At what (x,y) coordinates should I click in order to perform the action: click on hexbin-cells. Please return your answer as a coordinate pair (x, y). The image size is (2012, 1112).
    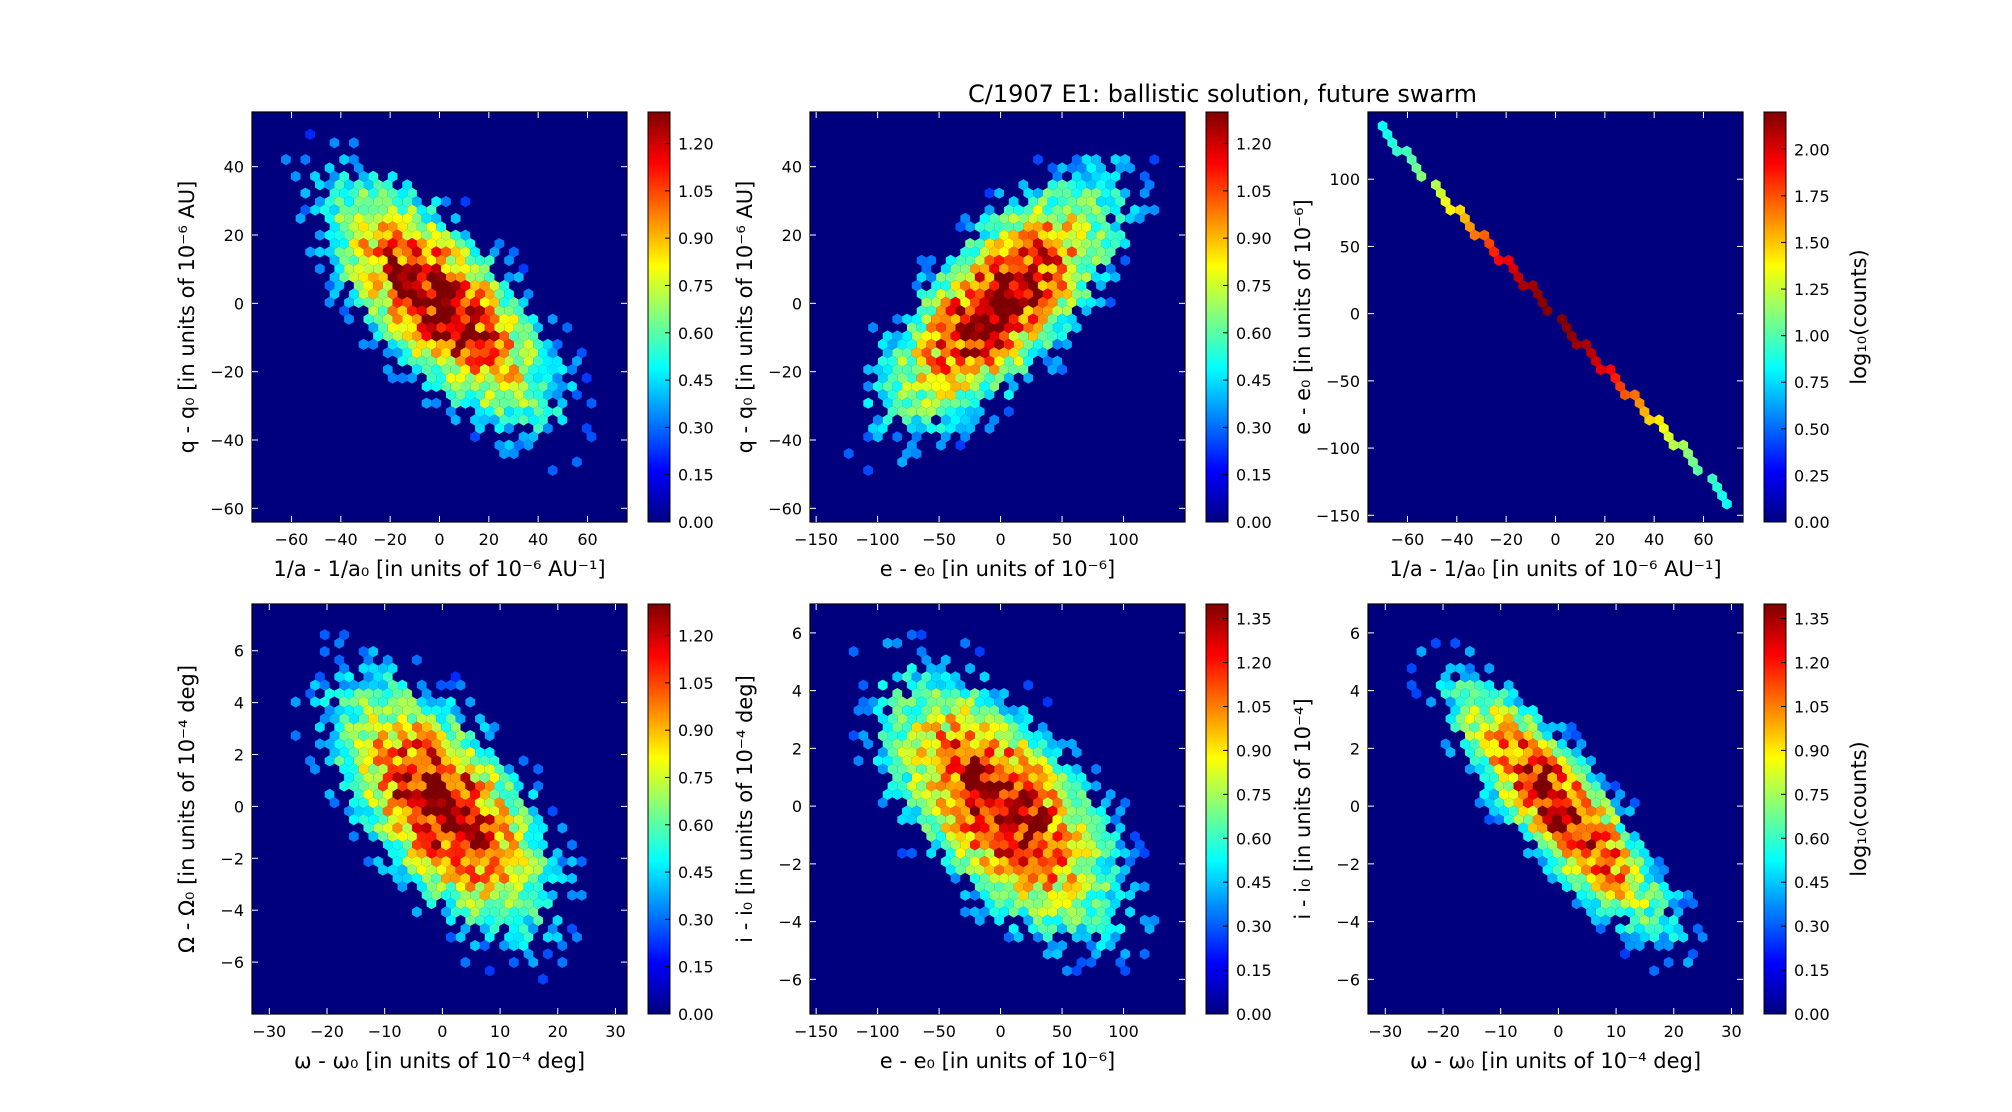
    Looking at the image, I should click on (1004, 803).